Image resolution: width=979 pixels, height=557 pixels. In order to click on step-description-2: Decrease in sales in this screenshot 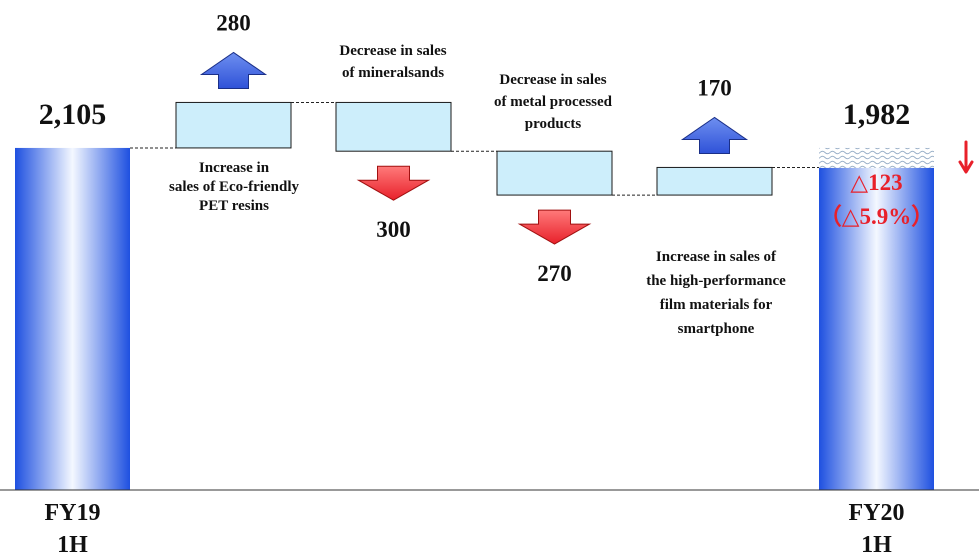, I will do `click(392, 51)`.